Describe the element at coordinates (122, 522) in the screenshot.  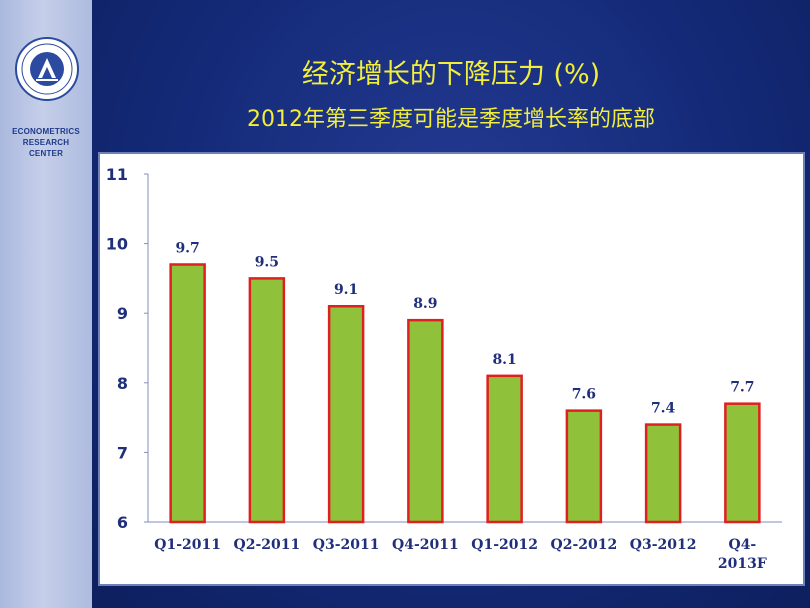
I see `y-tick-label: 6` at that location.